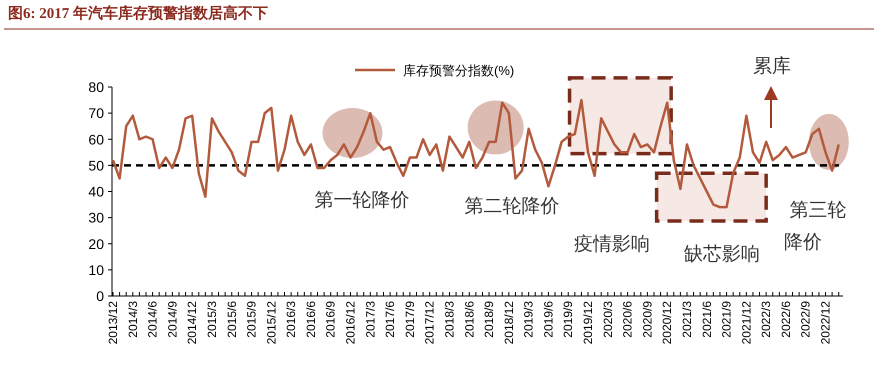 Image resolution: width=878 pixels, height=373 pixels. Describe the element at coordinates (727, 319) in the screenshot. I see `x-tick-label: 2021/9` at that location.